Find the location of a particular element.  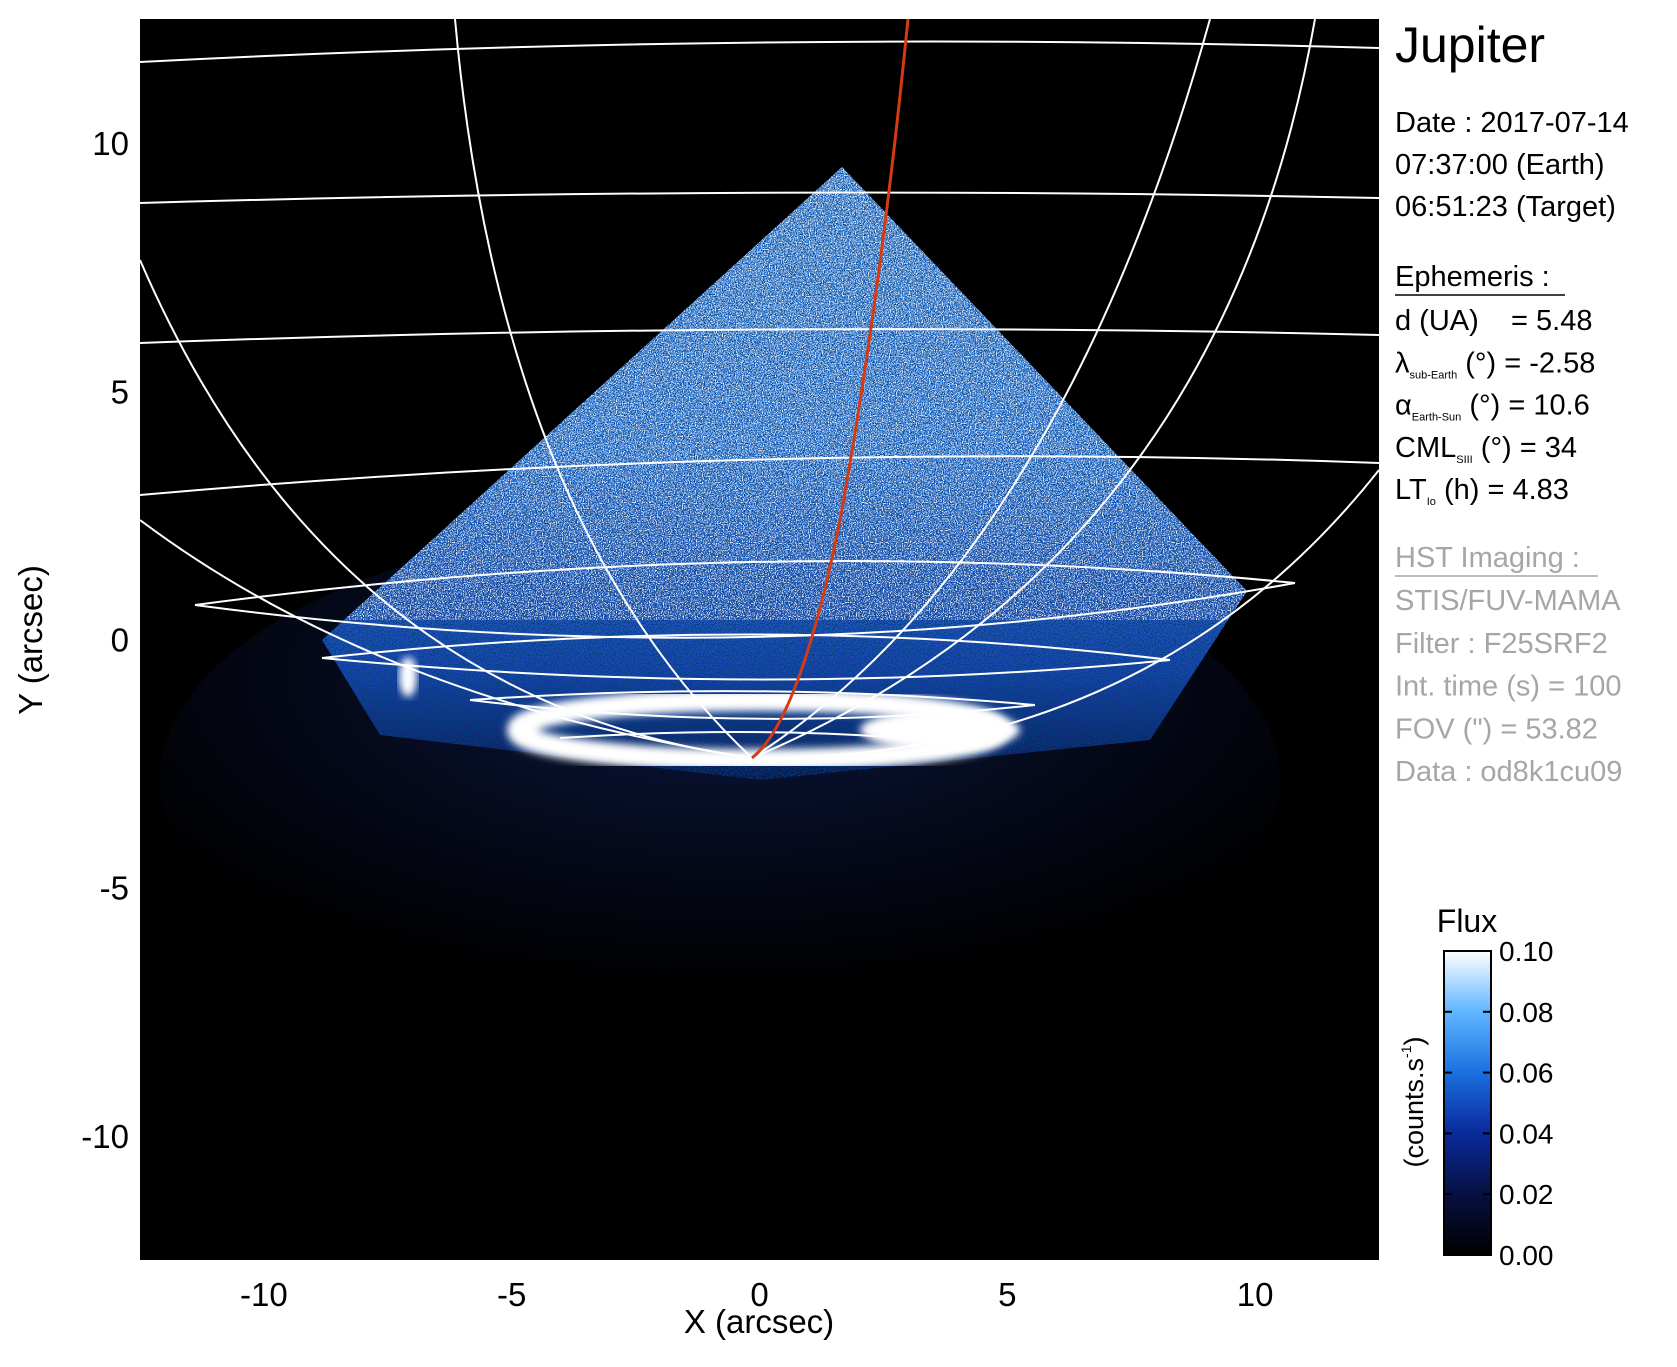

colorbar-tick-label: 0.02 is located at coordinates (1526, 1194).